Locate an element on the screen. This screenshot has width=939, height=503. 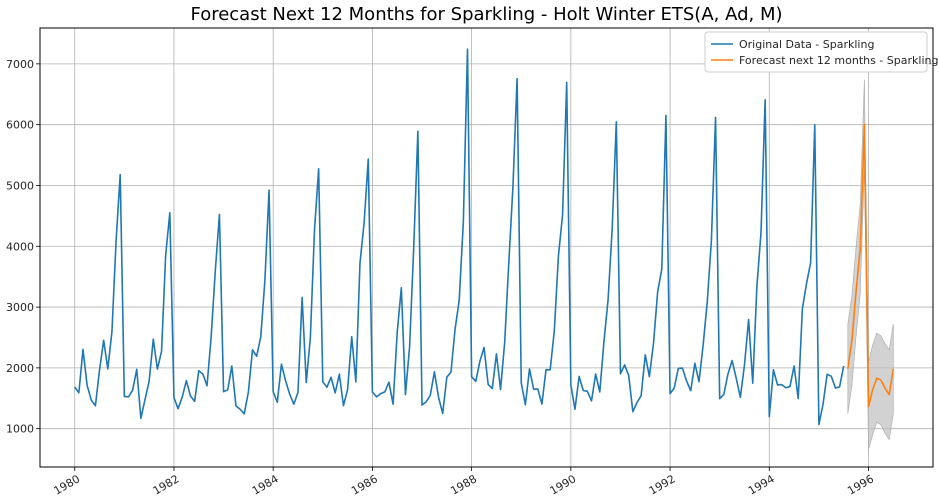
x-tick-label: 1984 is located at coordinates (265, 484).